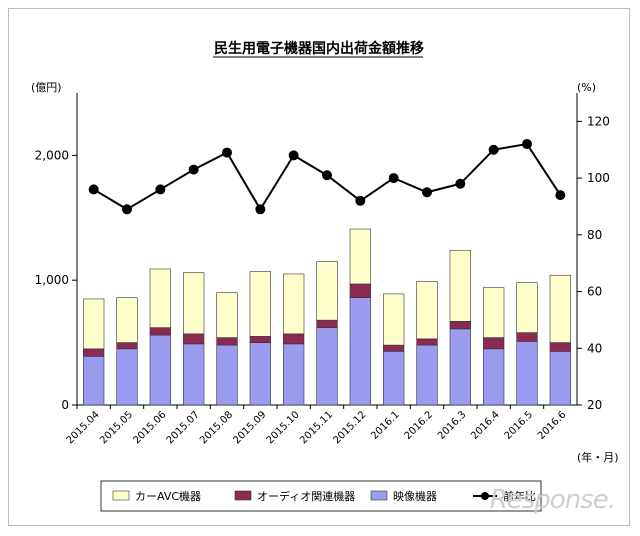 Image resolution: width=640 pixels, height=536 pixels. What do you see at coordinates (598, 121) in the screenshot?
I see `right-axis-tick-label: 120` at bounding box center [598, 121].